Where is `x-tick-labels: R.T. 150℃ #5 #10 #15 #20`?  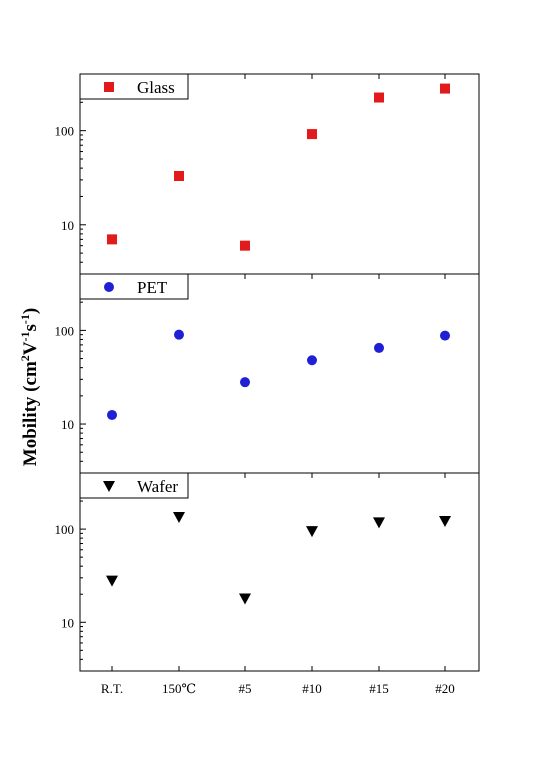 x-tick-labels: R.T. 150℃ #5 #10 #15 #20 is located at coordinates (278, 688).